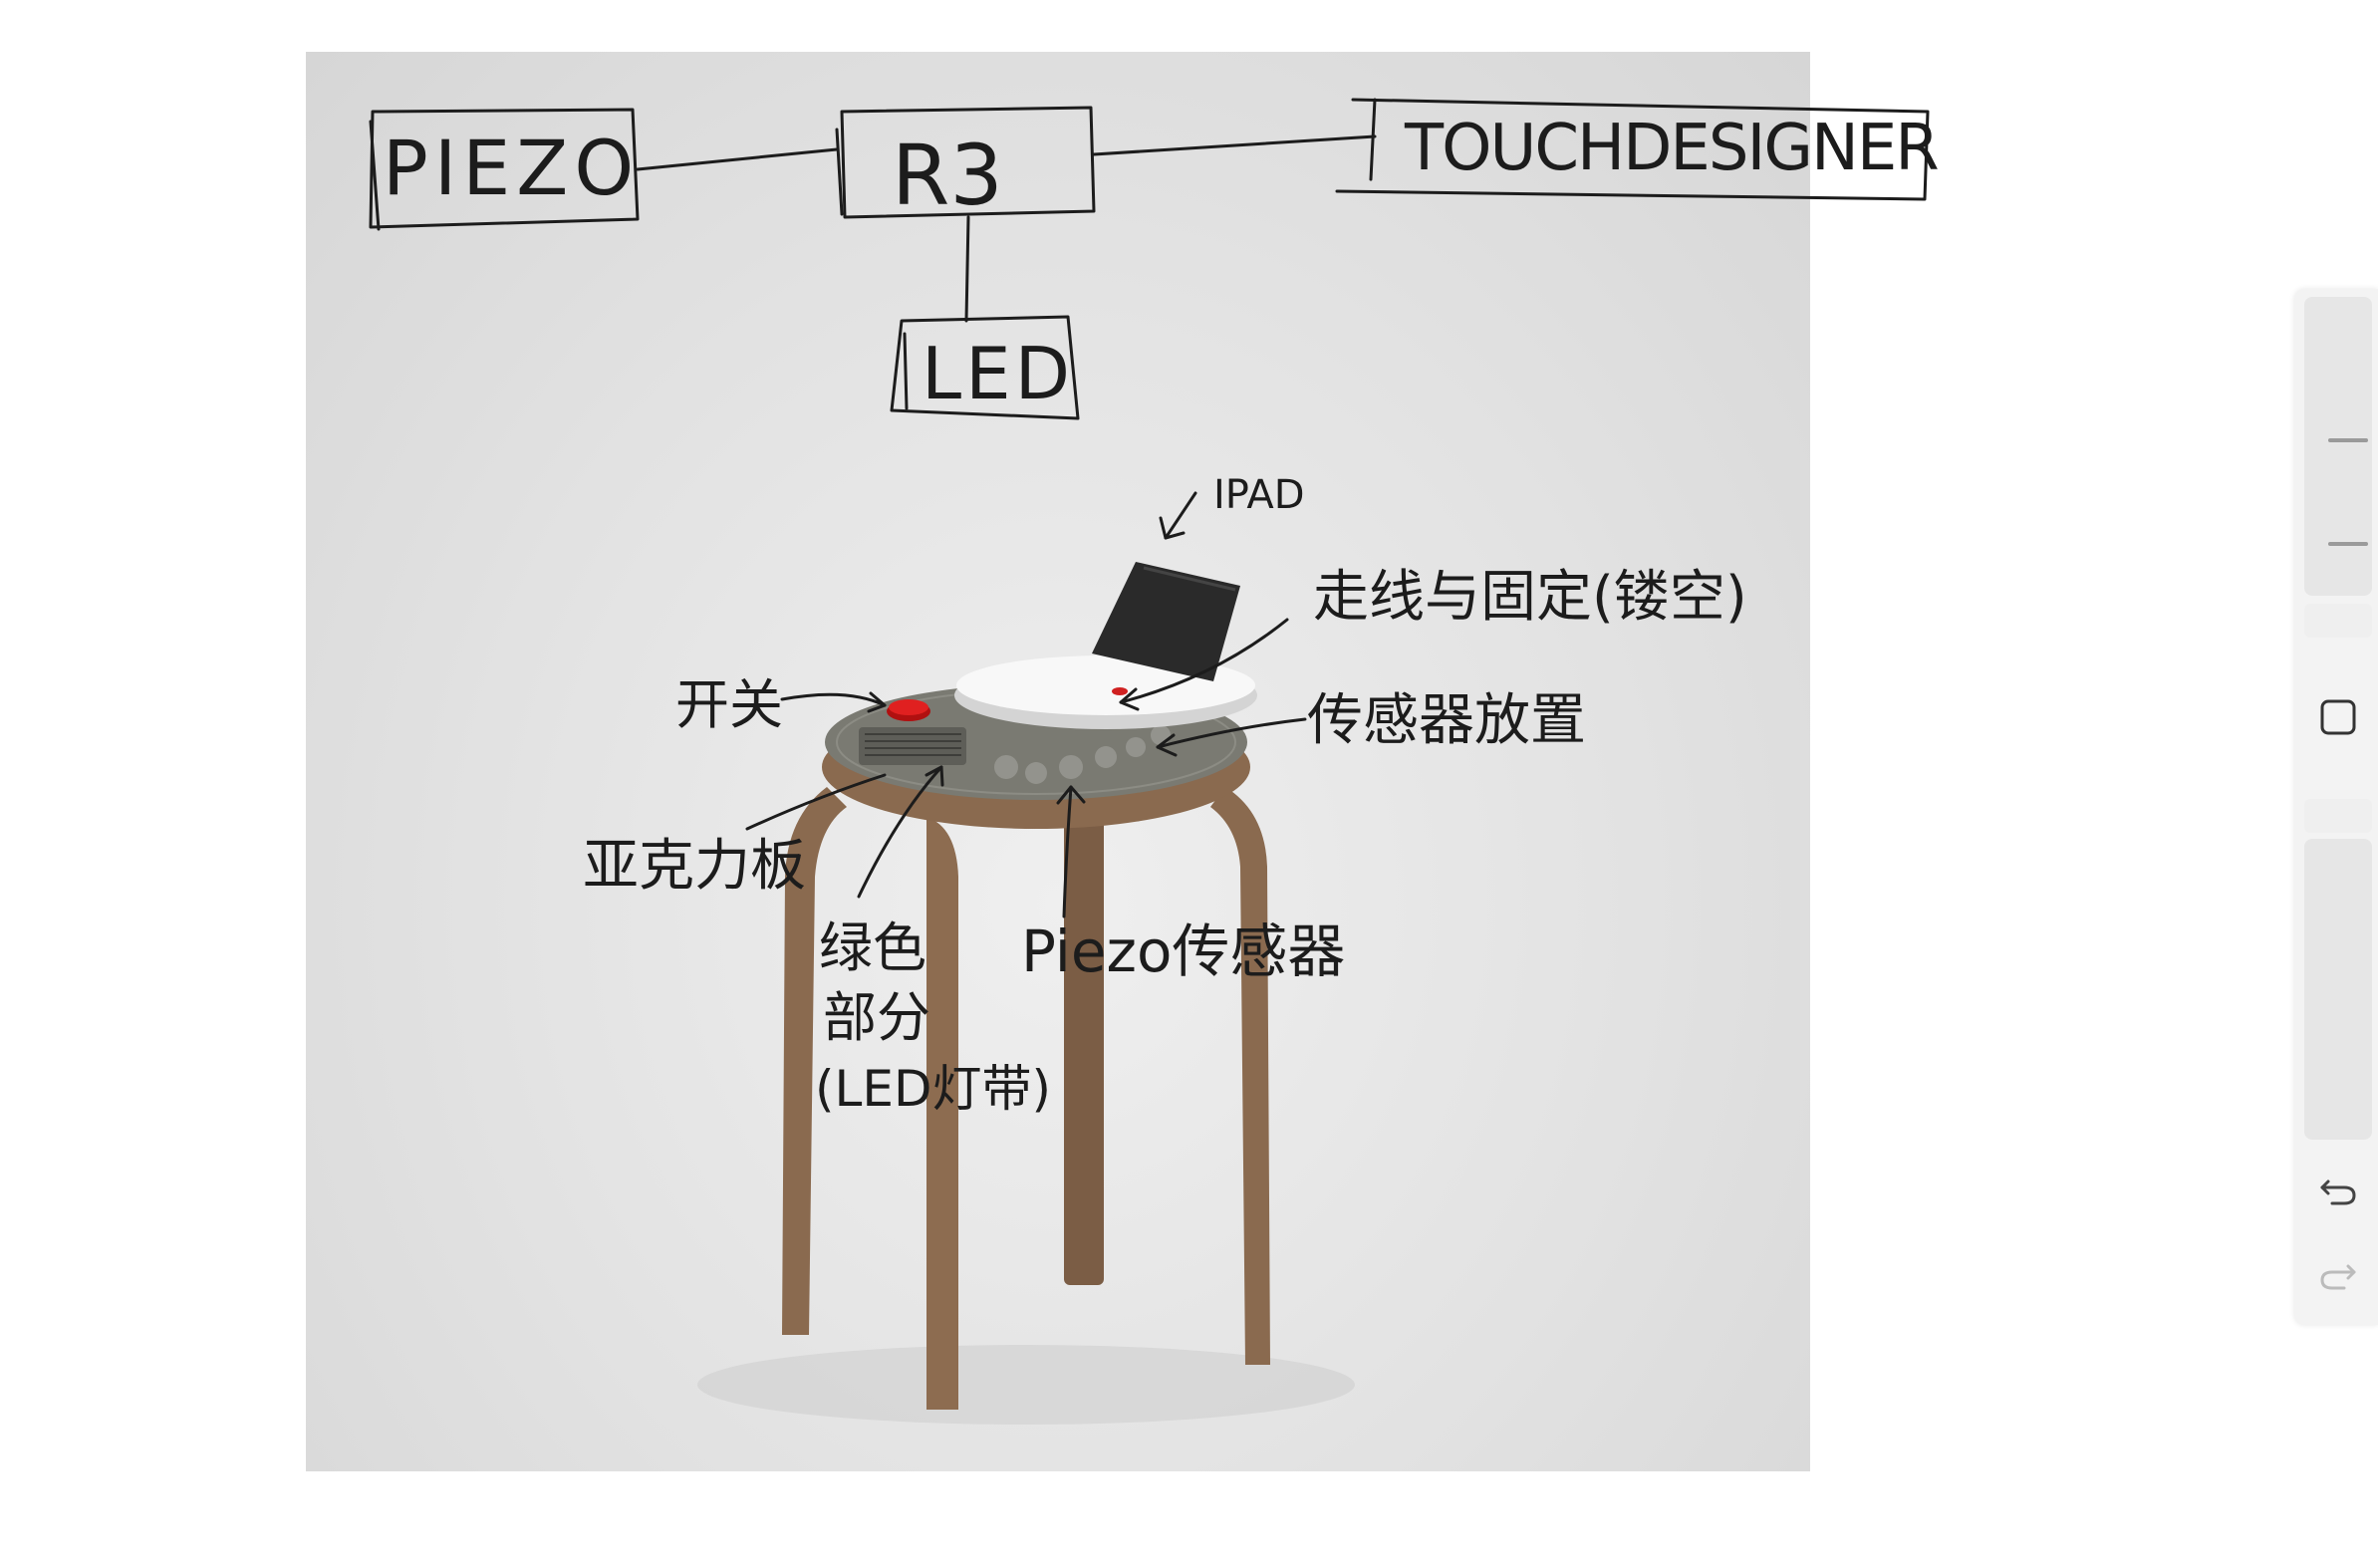  Describe the element at coordinates (1446, 720) in the screenshot. I see `label-sensor-place: 传感器放置` at that location.